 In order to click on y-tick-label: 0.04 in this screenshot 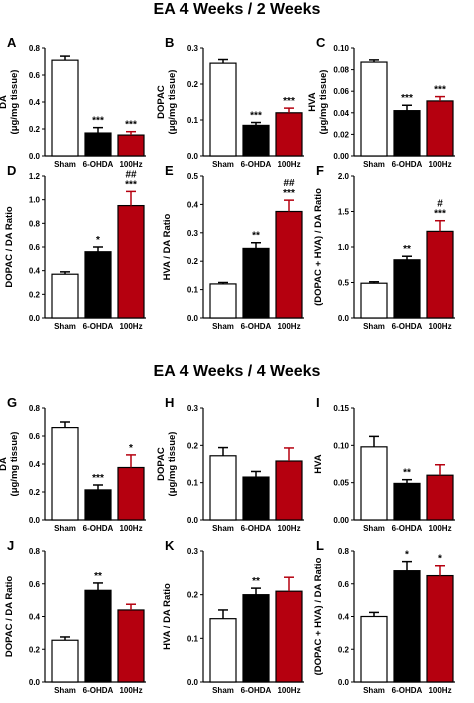, I will do `click(341, 113)`.